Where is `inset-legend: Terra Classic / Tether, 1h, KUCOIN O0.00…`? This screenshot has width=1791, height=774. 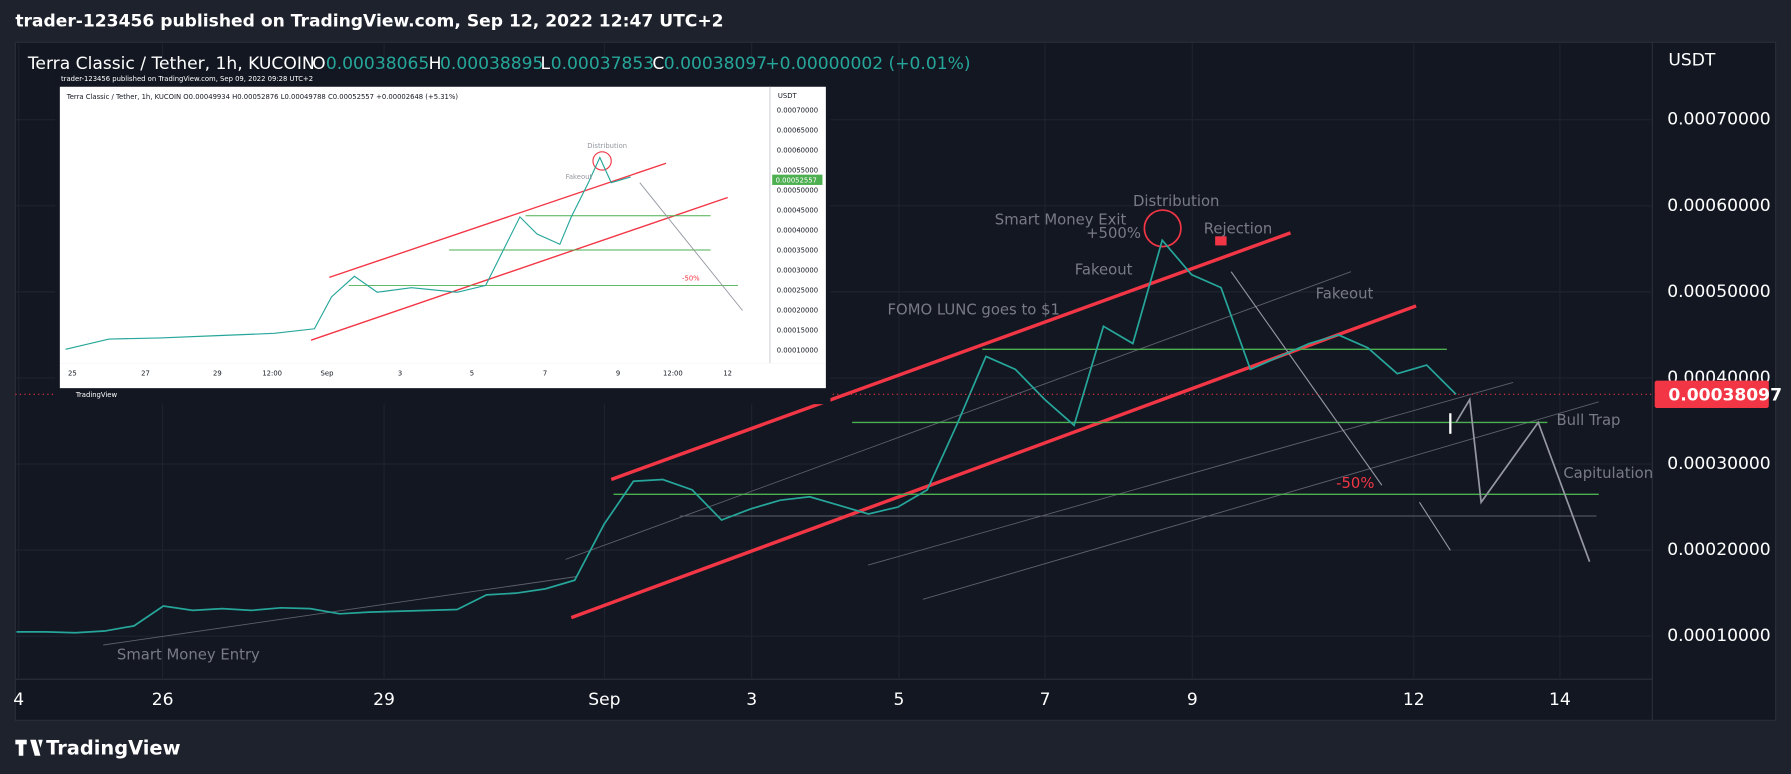
inset-legend: Terra Classic / Tether, 1h, KUCOIN O0.00… is located at coordinates (262, 97).